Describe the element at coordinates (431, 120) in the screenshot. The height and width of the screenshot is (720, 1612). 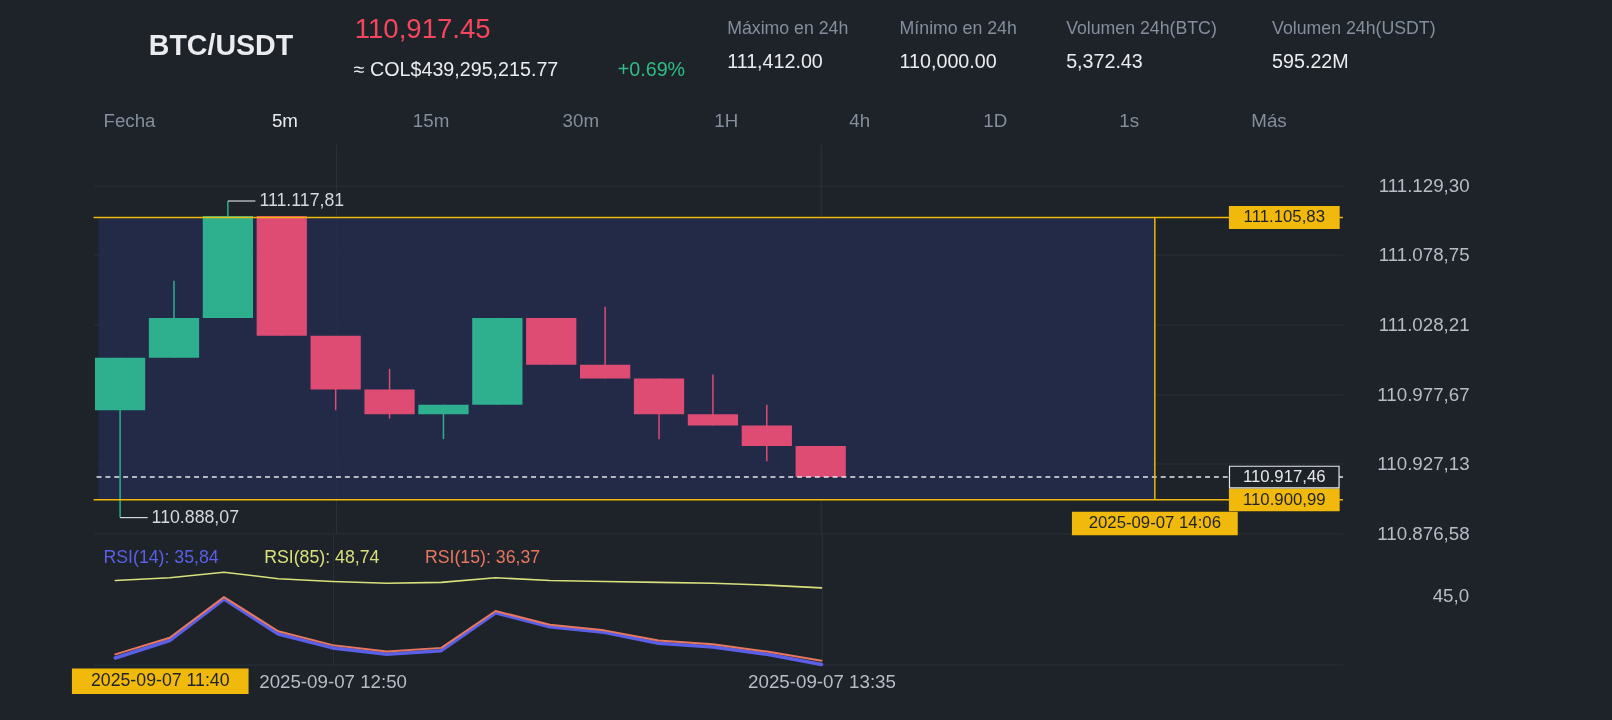
I see `text: 15m` at that location.